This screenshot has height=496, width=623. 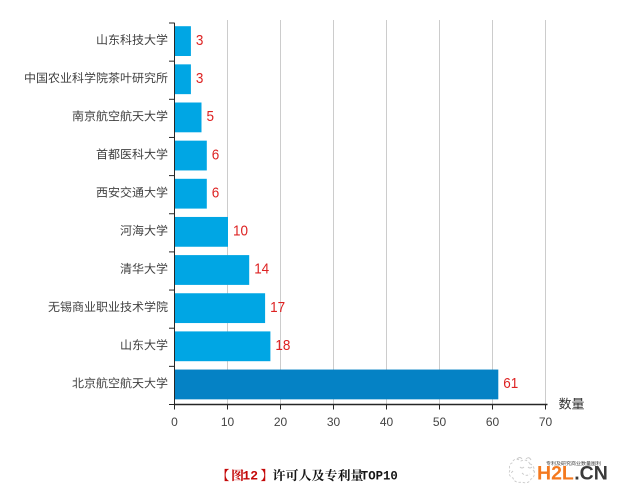 What do you see at coordinates (555, 473) in the screenshot?
I see `svg-text: H2L` at bounding box center [555, 473].